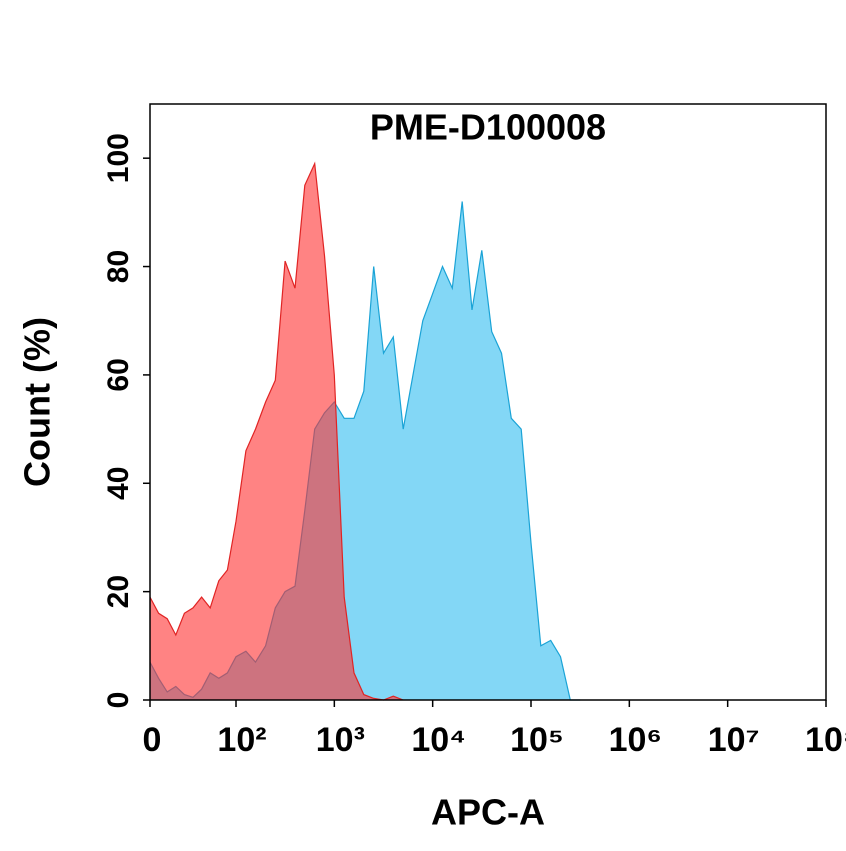 The height and width of the screenshot is (851, 846). Describe the element at coordinates (488, 127) in the screenshot. I see `chart-title: PME-D100008` at that location.